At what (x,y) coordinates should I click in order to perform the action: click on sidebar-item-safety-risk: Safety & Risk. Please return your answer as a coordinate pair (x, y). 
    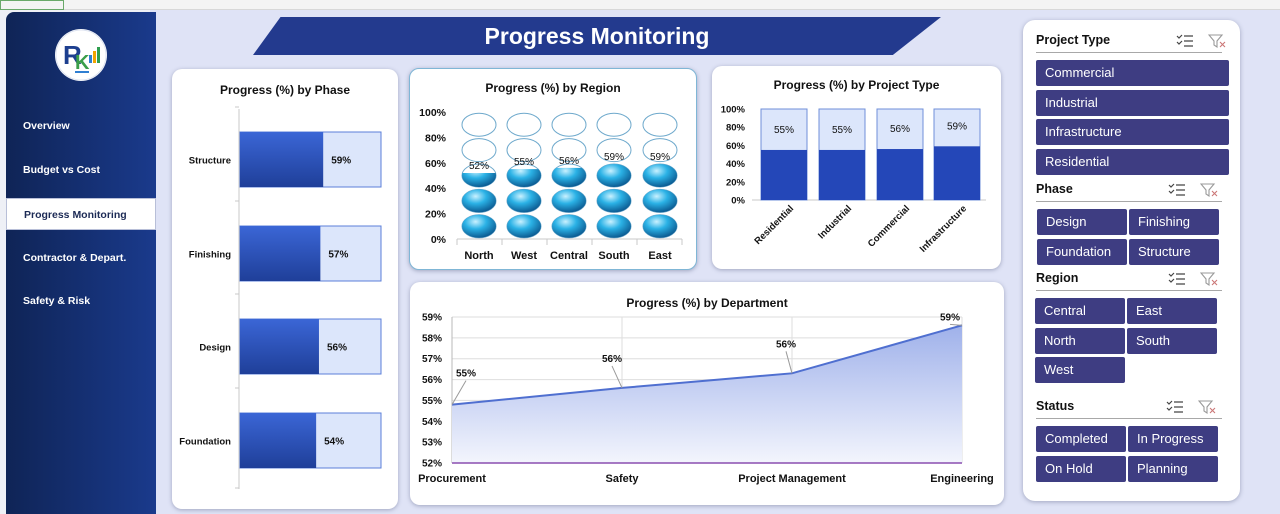
    Looking at the image, I should click on (57, 301).